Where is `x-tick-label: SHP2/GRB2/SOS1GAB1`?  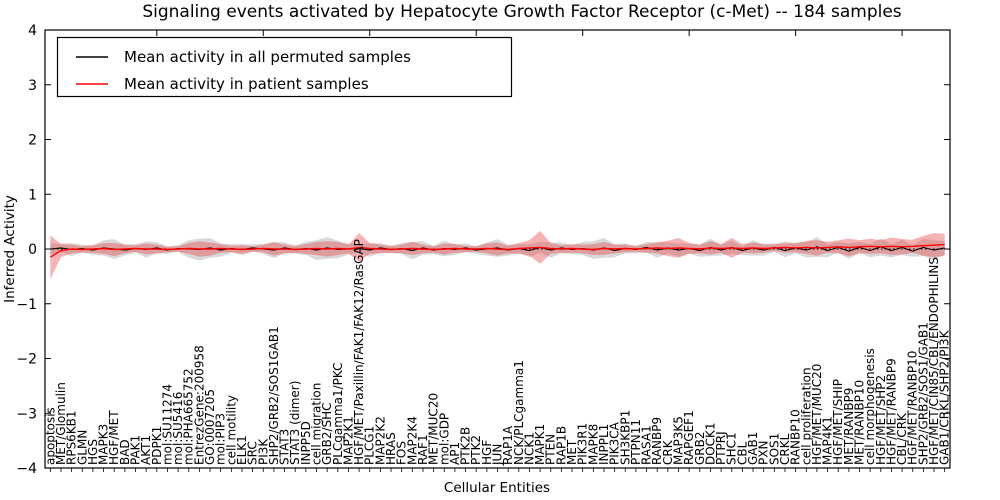 x-tick-label: SHP2/GRB2/SOS1GAB1 is located at coordinates (274, 395).